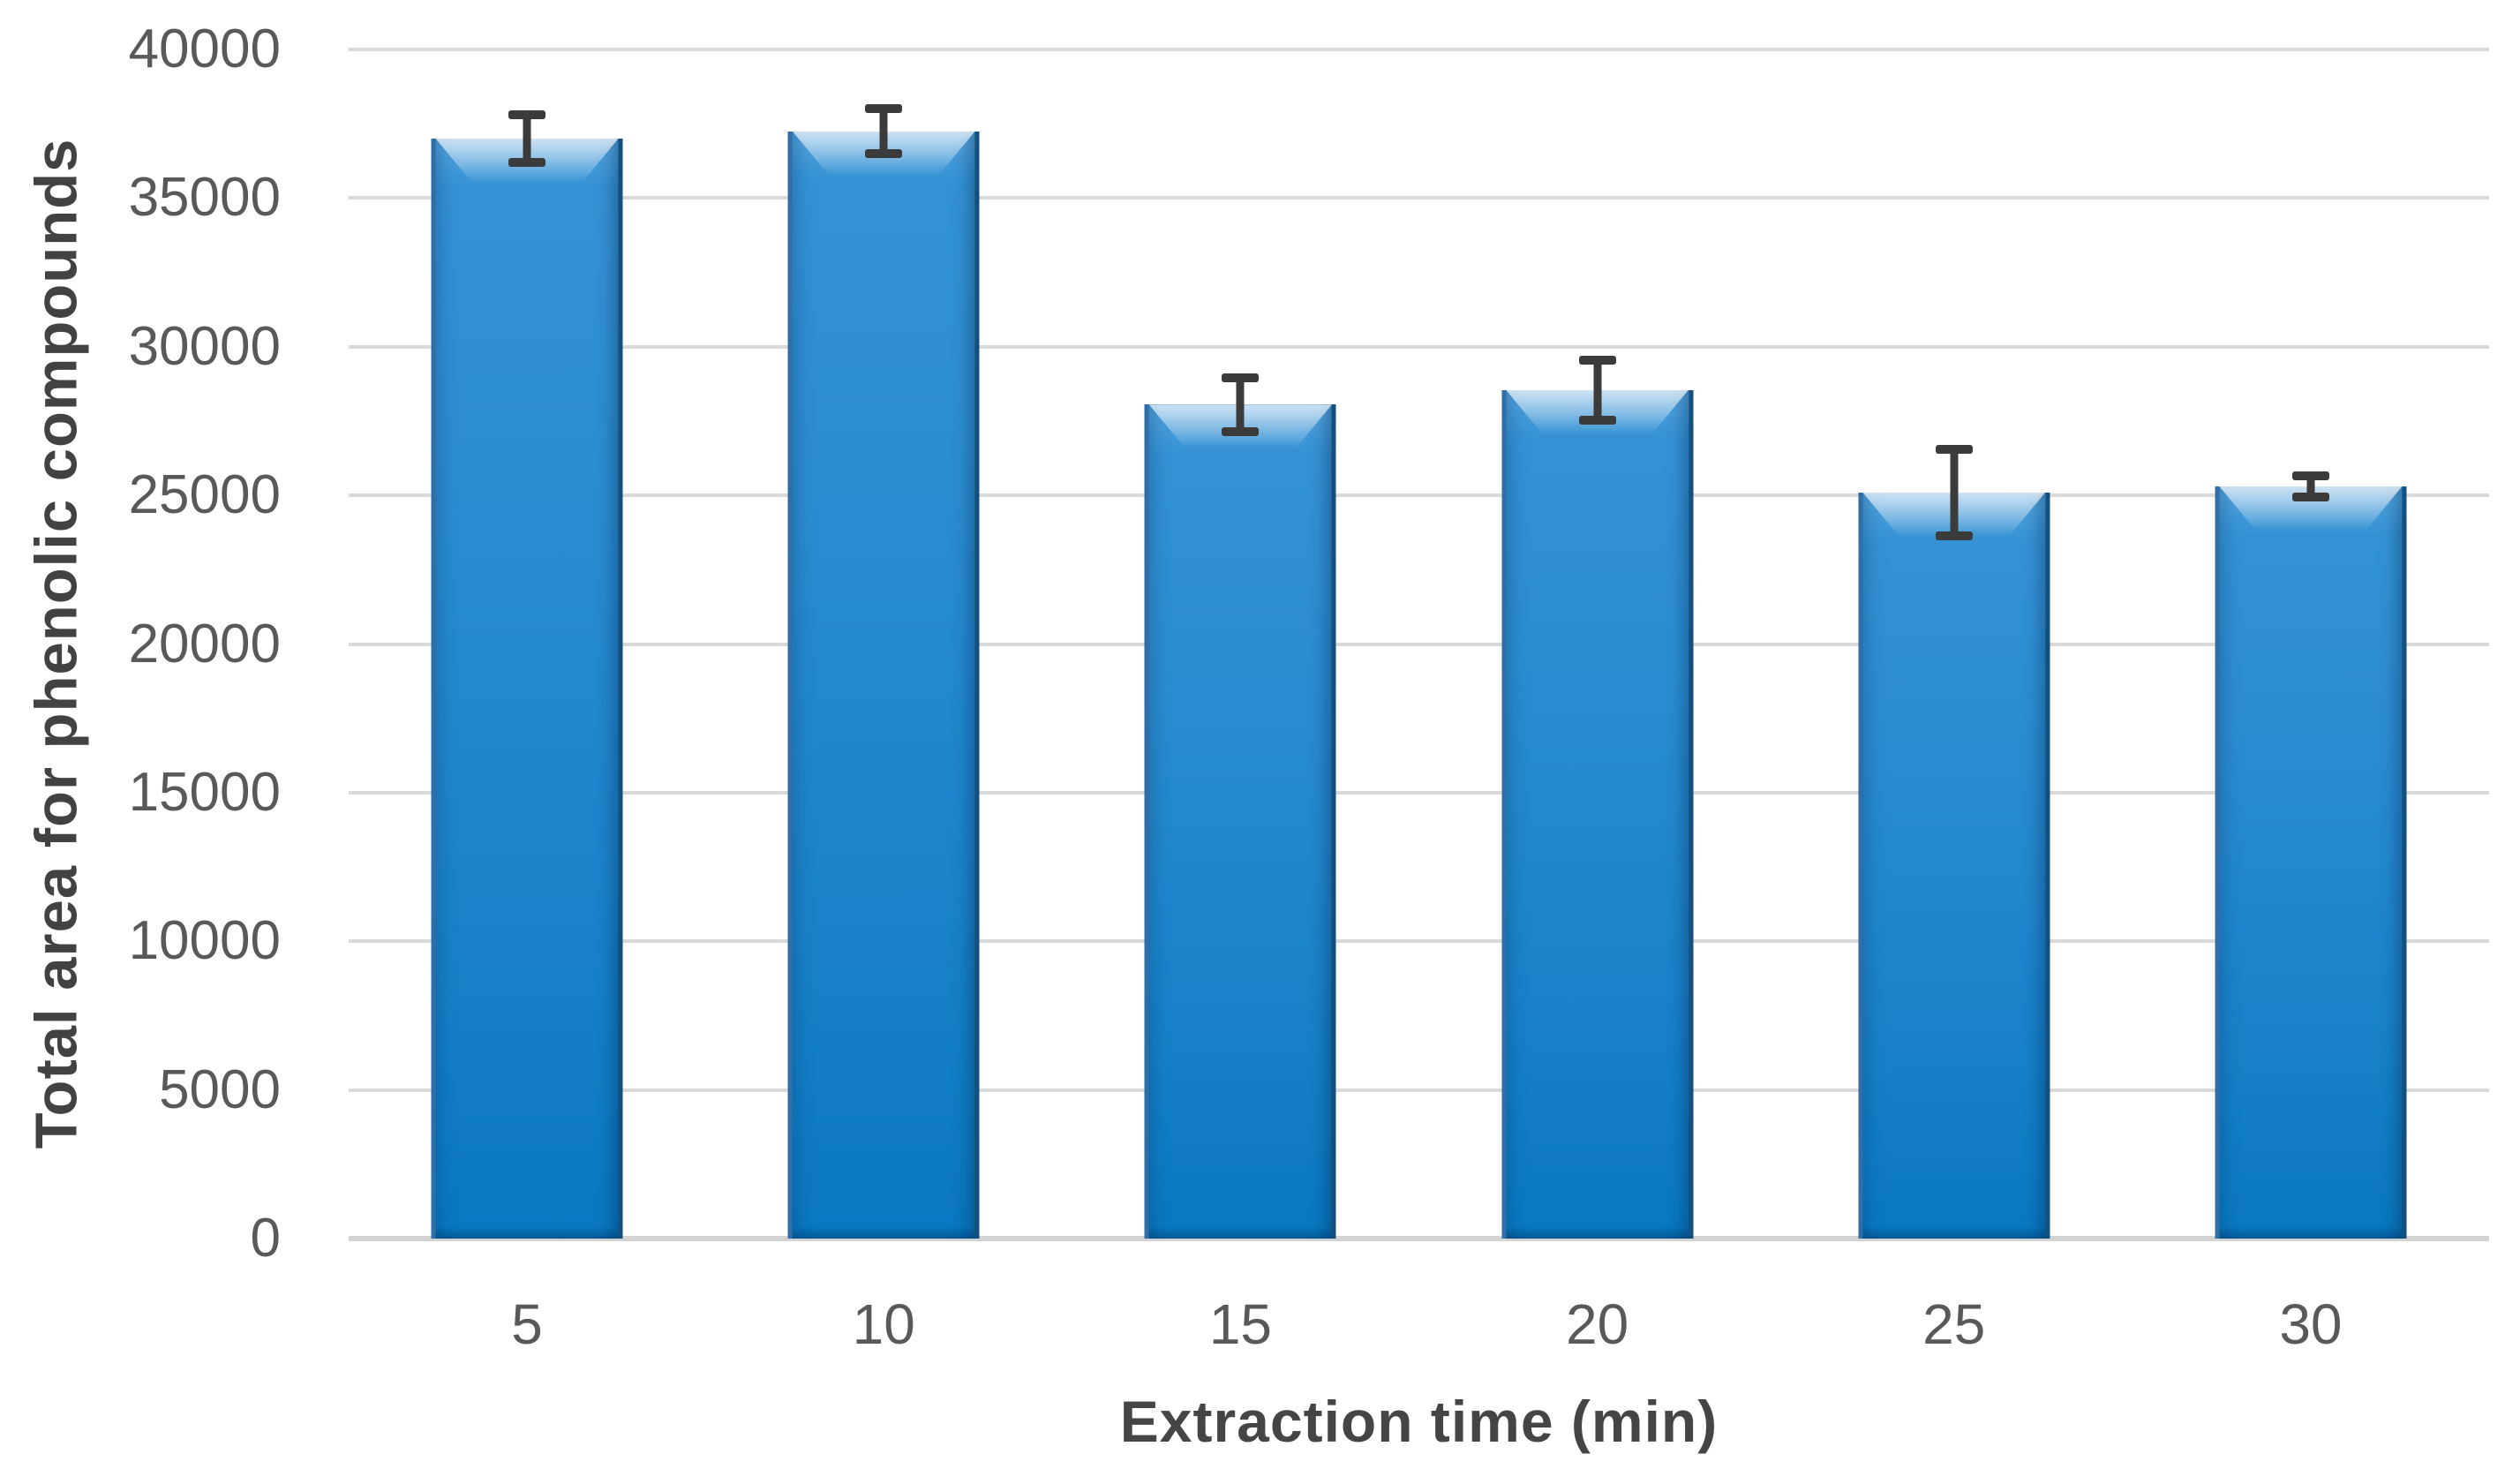  What do you see at coordinates (265, 1238) in the screenshot?
I see `y-tick-label: 0` at bounding box center [265, 1238].